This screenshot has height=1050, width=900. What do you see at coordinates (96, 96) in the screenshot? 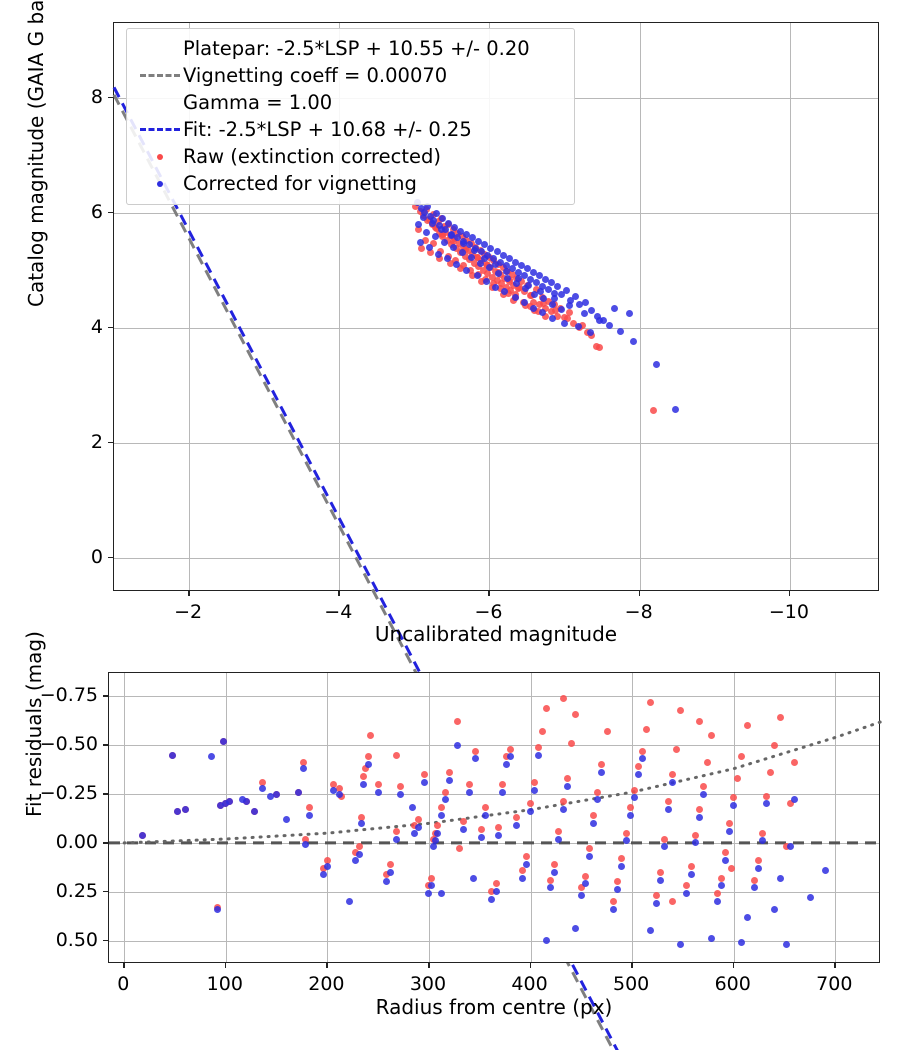
I see `y-axis-tick-label: 8` at bounding box center [96, 96].